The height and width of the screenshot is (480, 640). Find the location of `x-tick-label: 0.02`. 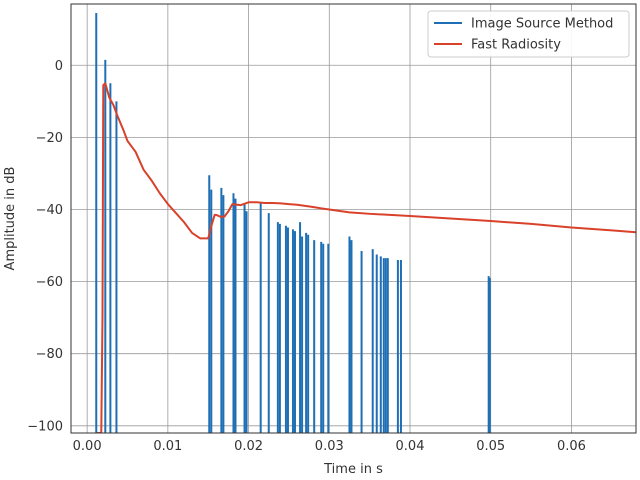

x-tick-label: 0.02 is located at coordinates (248, 446).